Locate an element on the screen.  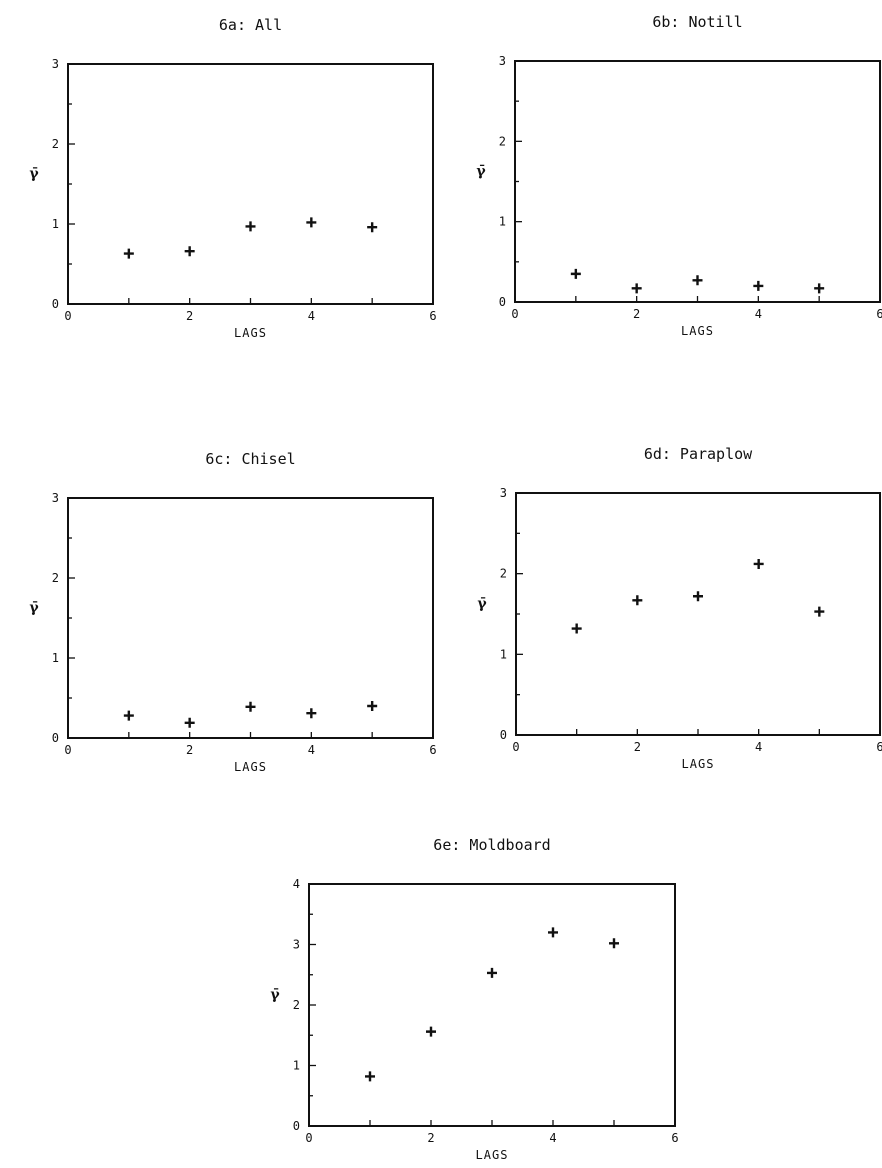
panel-title: 6e: Moldboard is located at coordinates (491, 845).